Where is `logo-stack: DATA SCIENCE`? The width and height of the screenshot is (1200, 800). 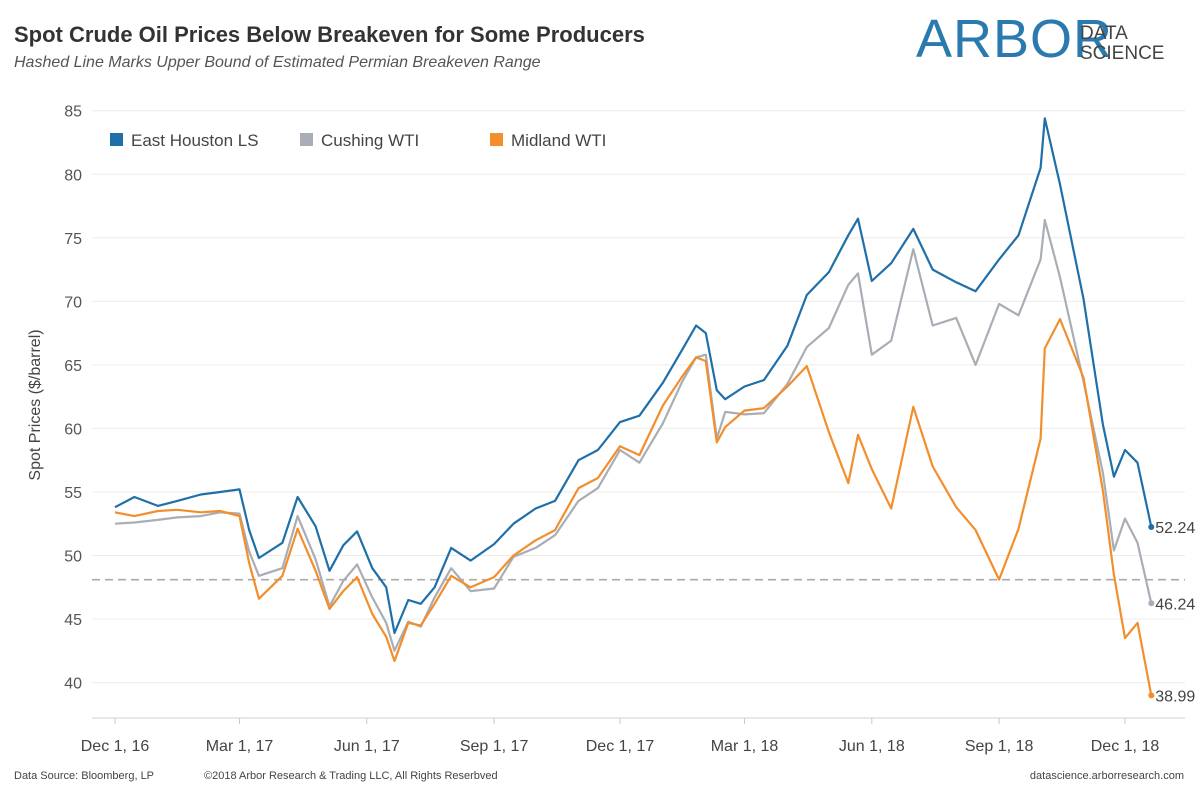
logo-stack: DATA SCIENCE is located at coordinates (1122, 44).